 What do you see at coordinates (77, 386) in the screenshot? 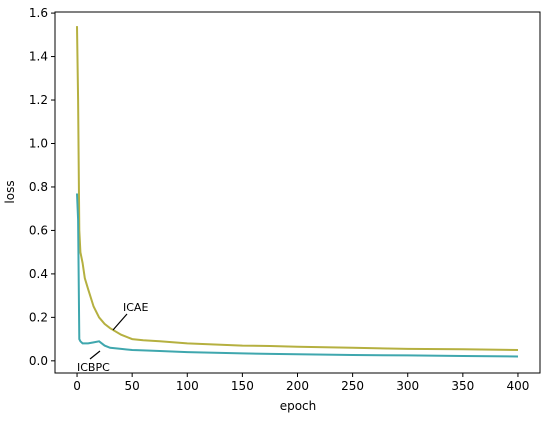
I see `x-tick-label: 0` at bounding box center [77, 386].